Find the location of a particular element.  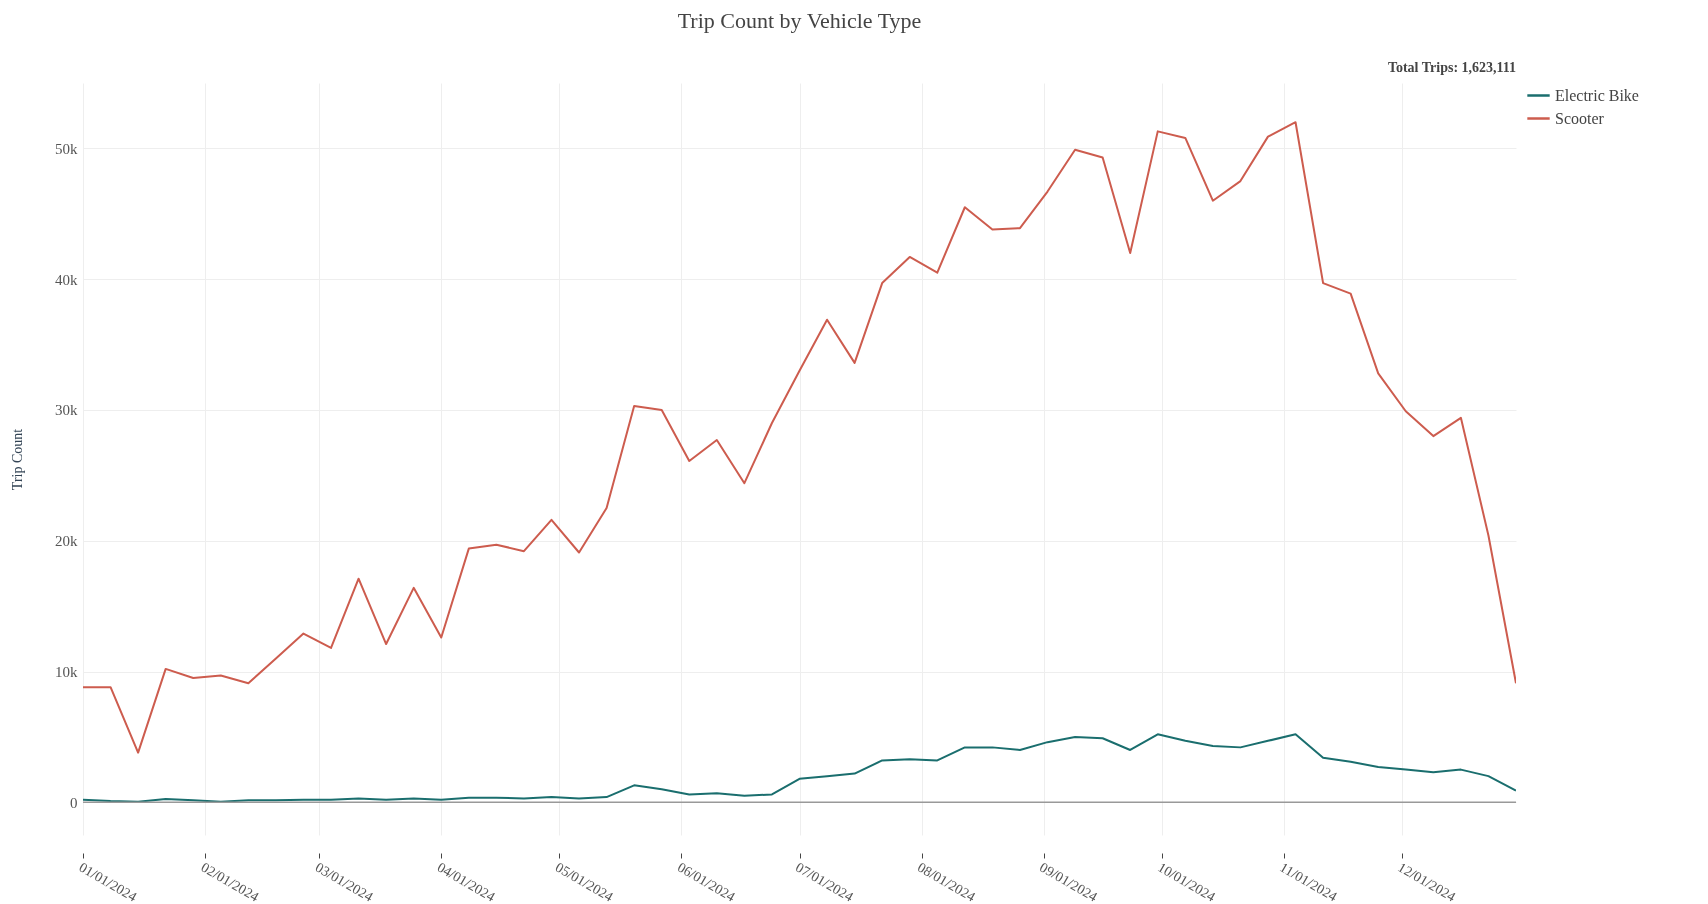

y-tick-label: 30k is located at coordinates (66, 410).